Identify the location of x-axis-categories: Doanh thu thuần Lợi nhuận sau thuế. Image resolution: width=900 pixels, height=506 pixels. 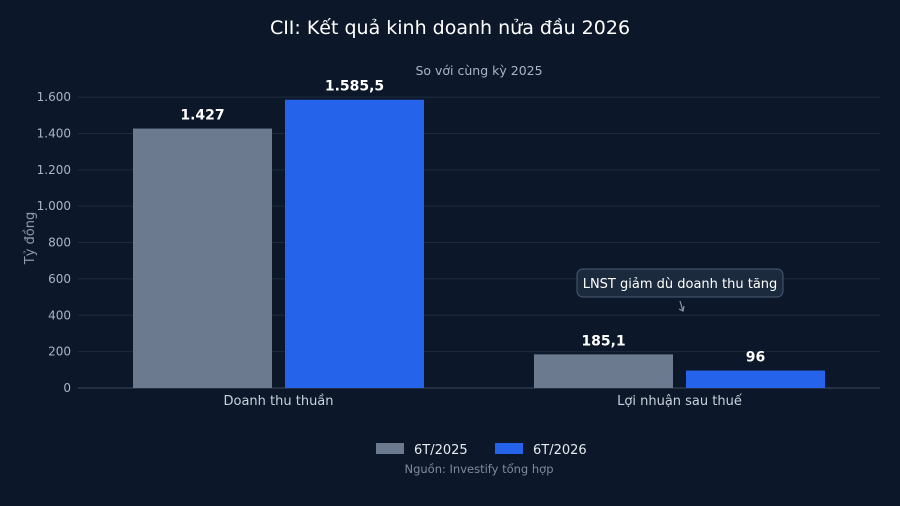
(482, 401).